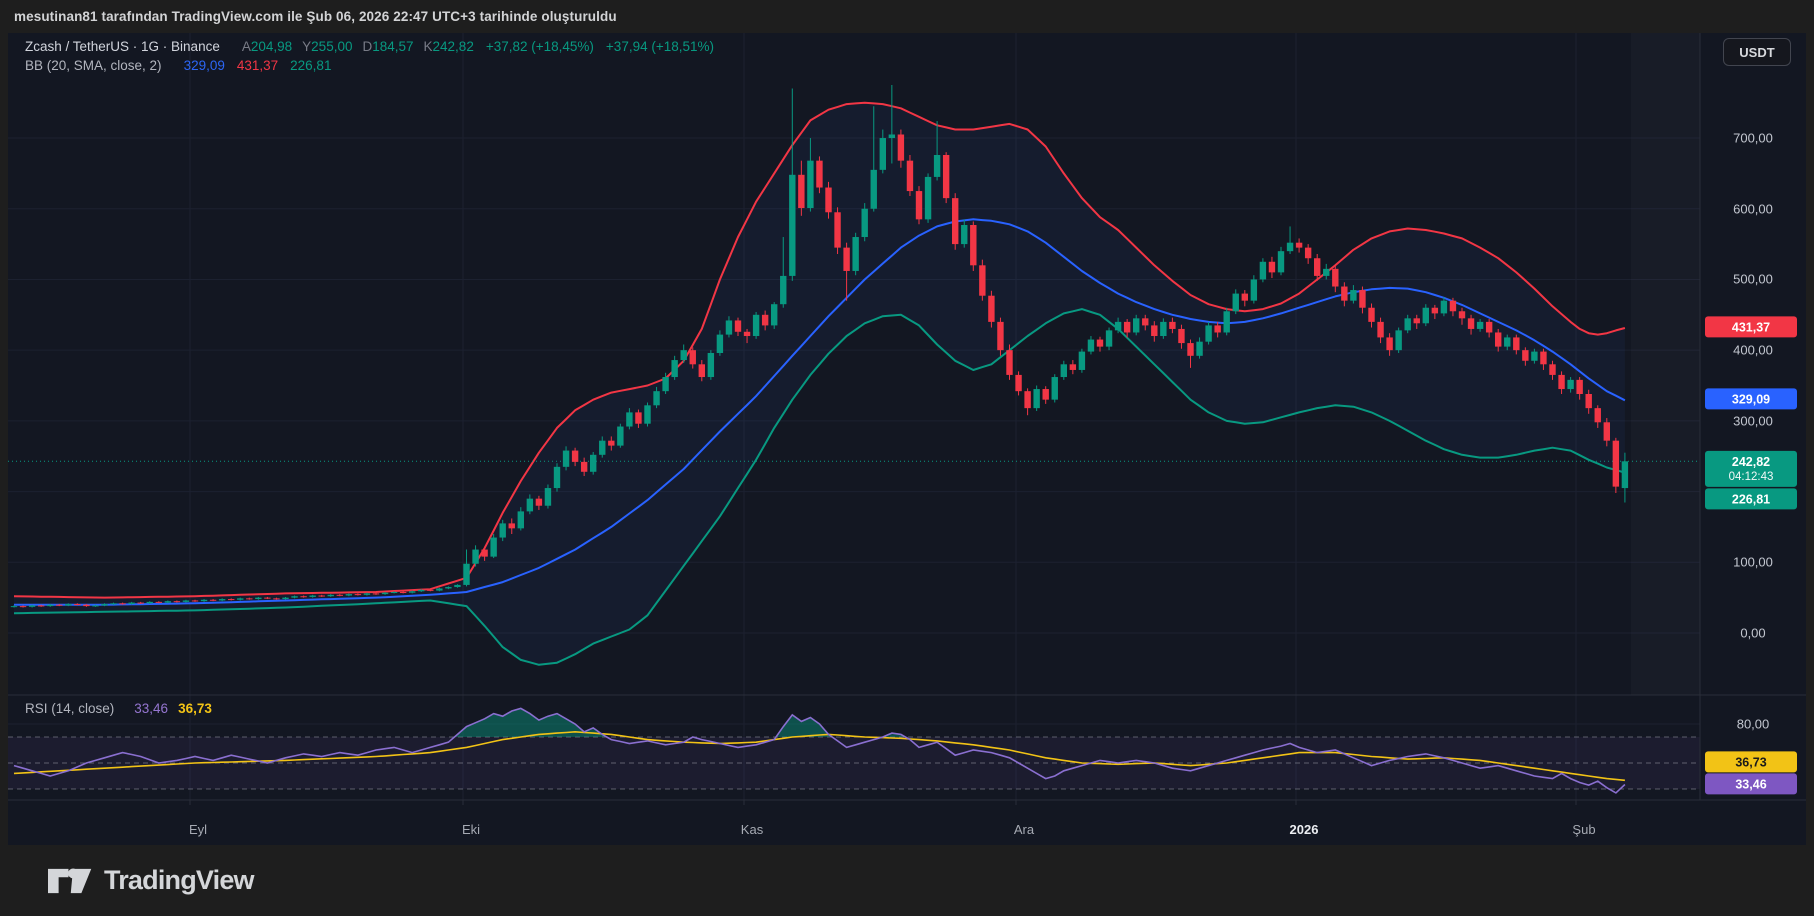  Describe the element at coordinates (819, 756) in the screenshot. I see `rsi-ma-line` at that location.